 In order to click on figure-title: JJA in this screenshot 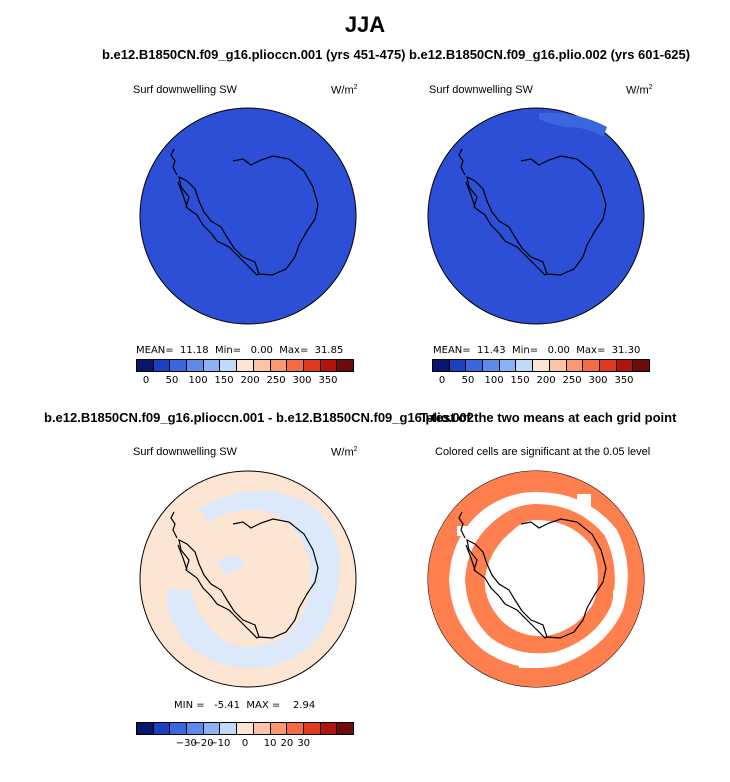, I will do `click(365, 24)`.